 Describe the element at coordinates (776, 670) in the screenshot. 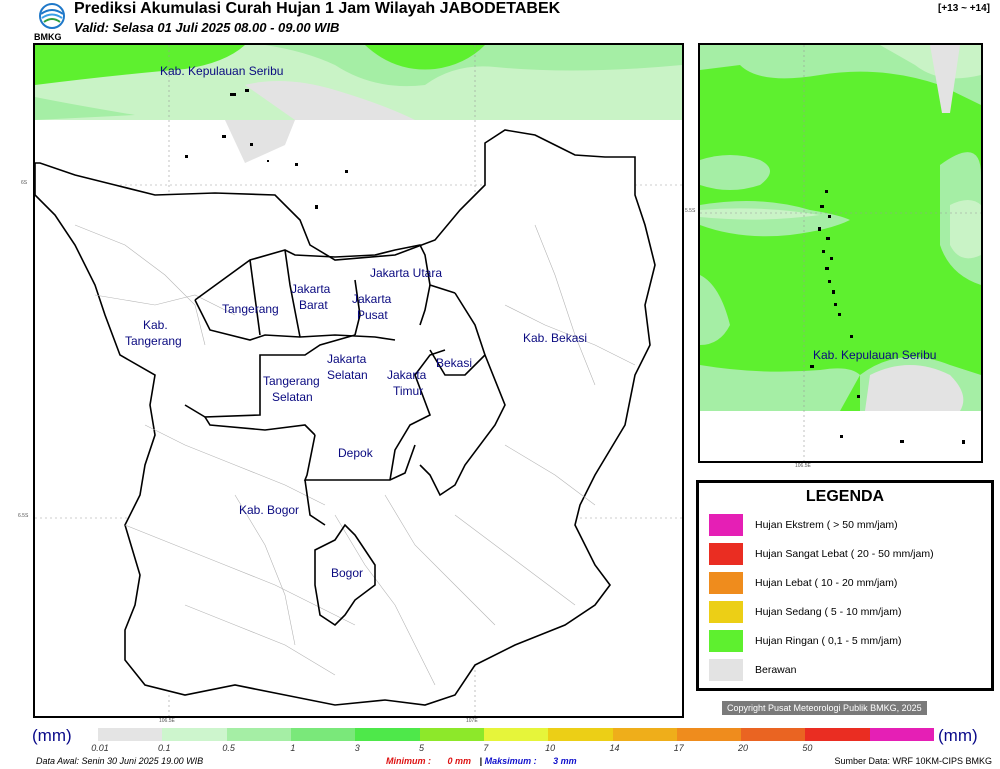

I see `legend-label: Berawan` at that location.